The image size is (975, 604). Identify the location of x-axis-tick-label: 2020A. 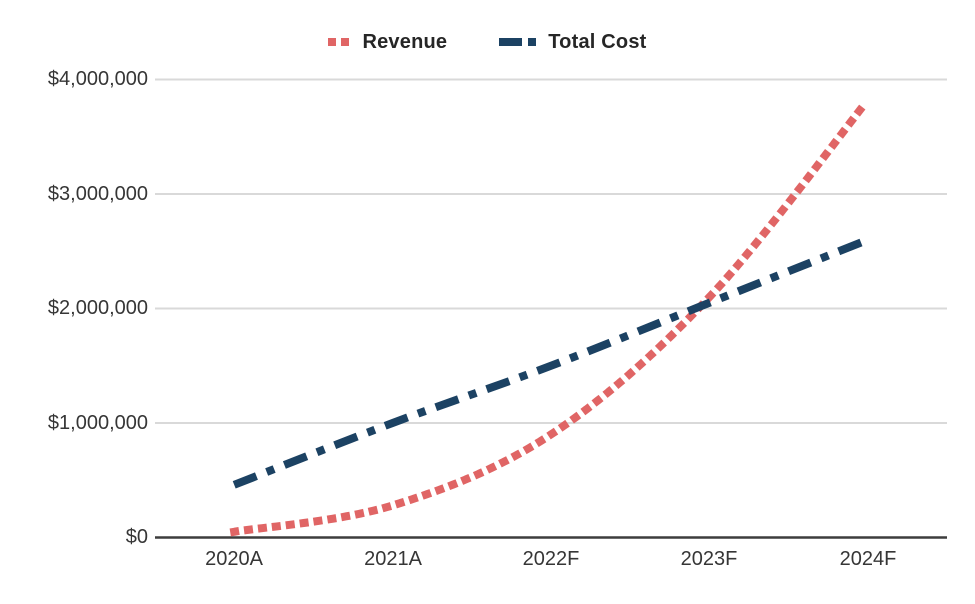
(234, 559).